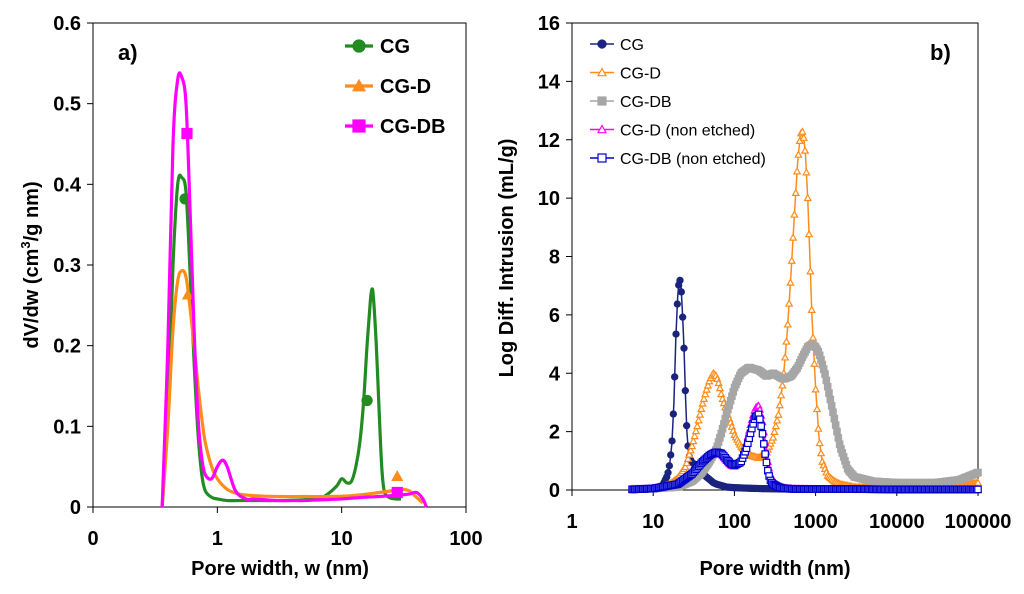 The height and width of the screenshot is (594, 1024). I want to click on legend-item-cg-db-non-etched: CG-DB (non etched), so click(678, 159).